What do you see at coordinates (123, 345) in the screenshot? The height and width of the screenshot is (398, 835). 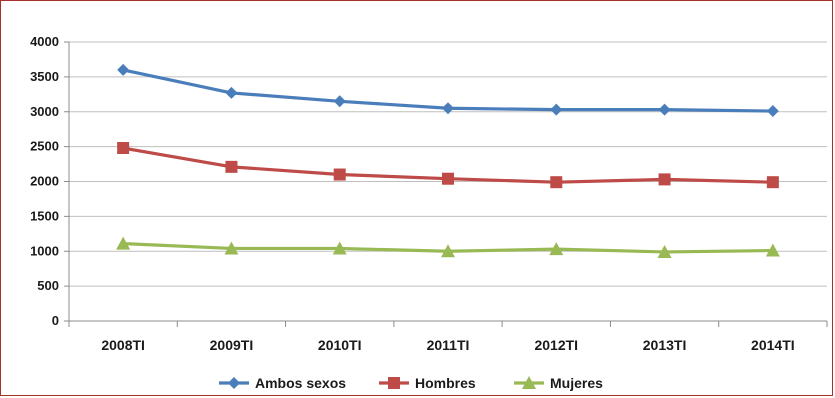 I see `x-tick-label: 2008TI` at bounding box center [123, 345].